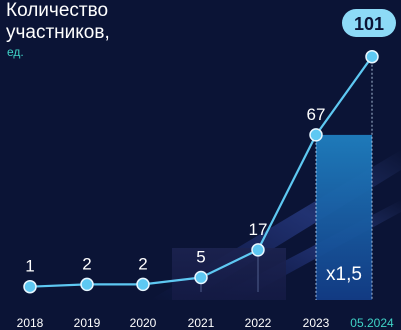 Image resolution: width=401 pixels, height=330 pixels. I want to click on data-label: 17, so click(258, 229).